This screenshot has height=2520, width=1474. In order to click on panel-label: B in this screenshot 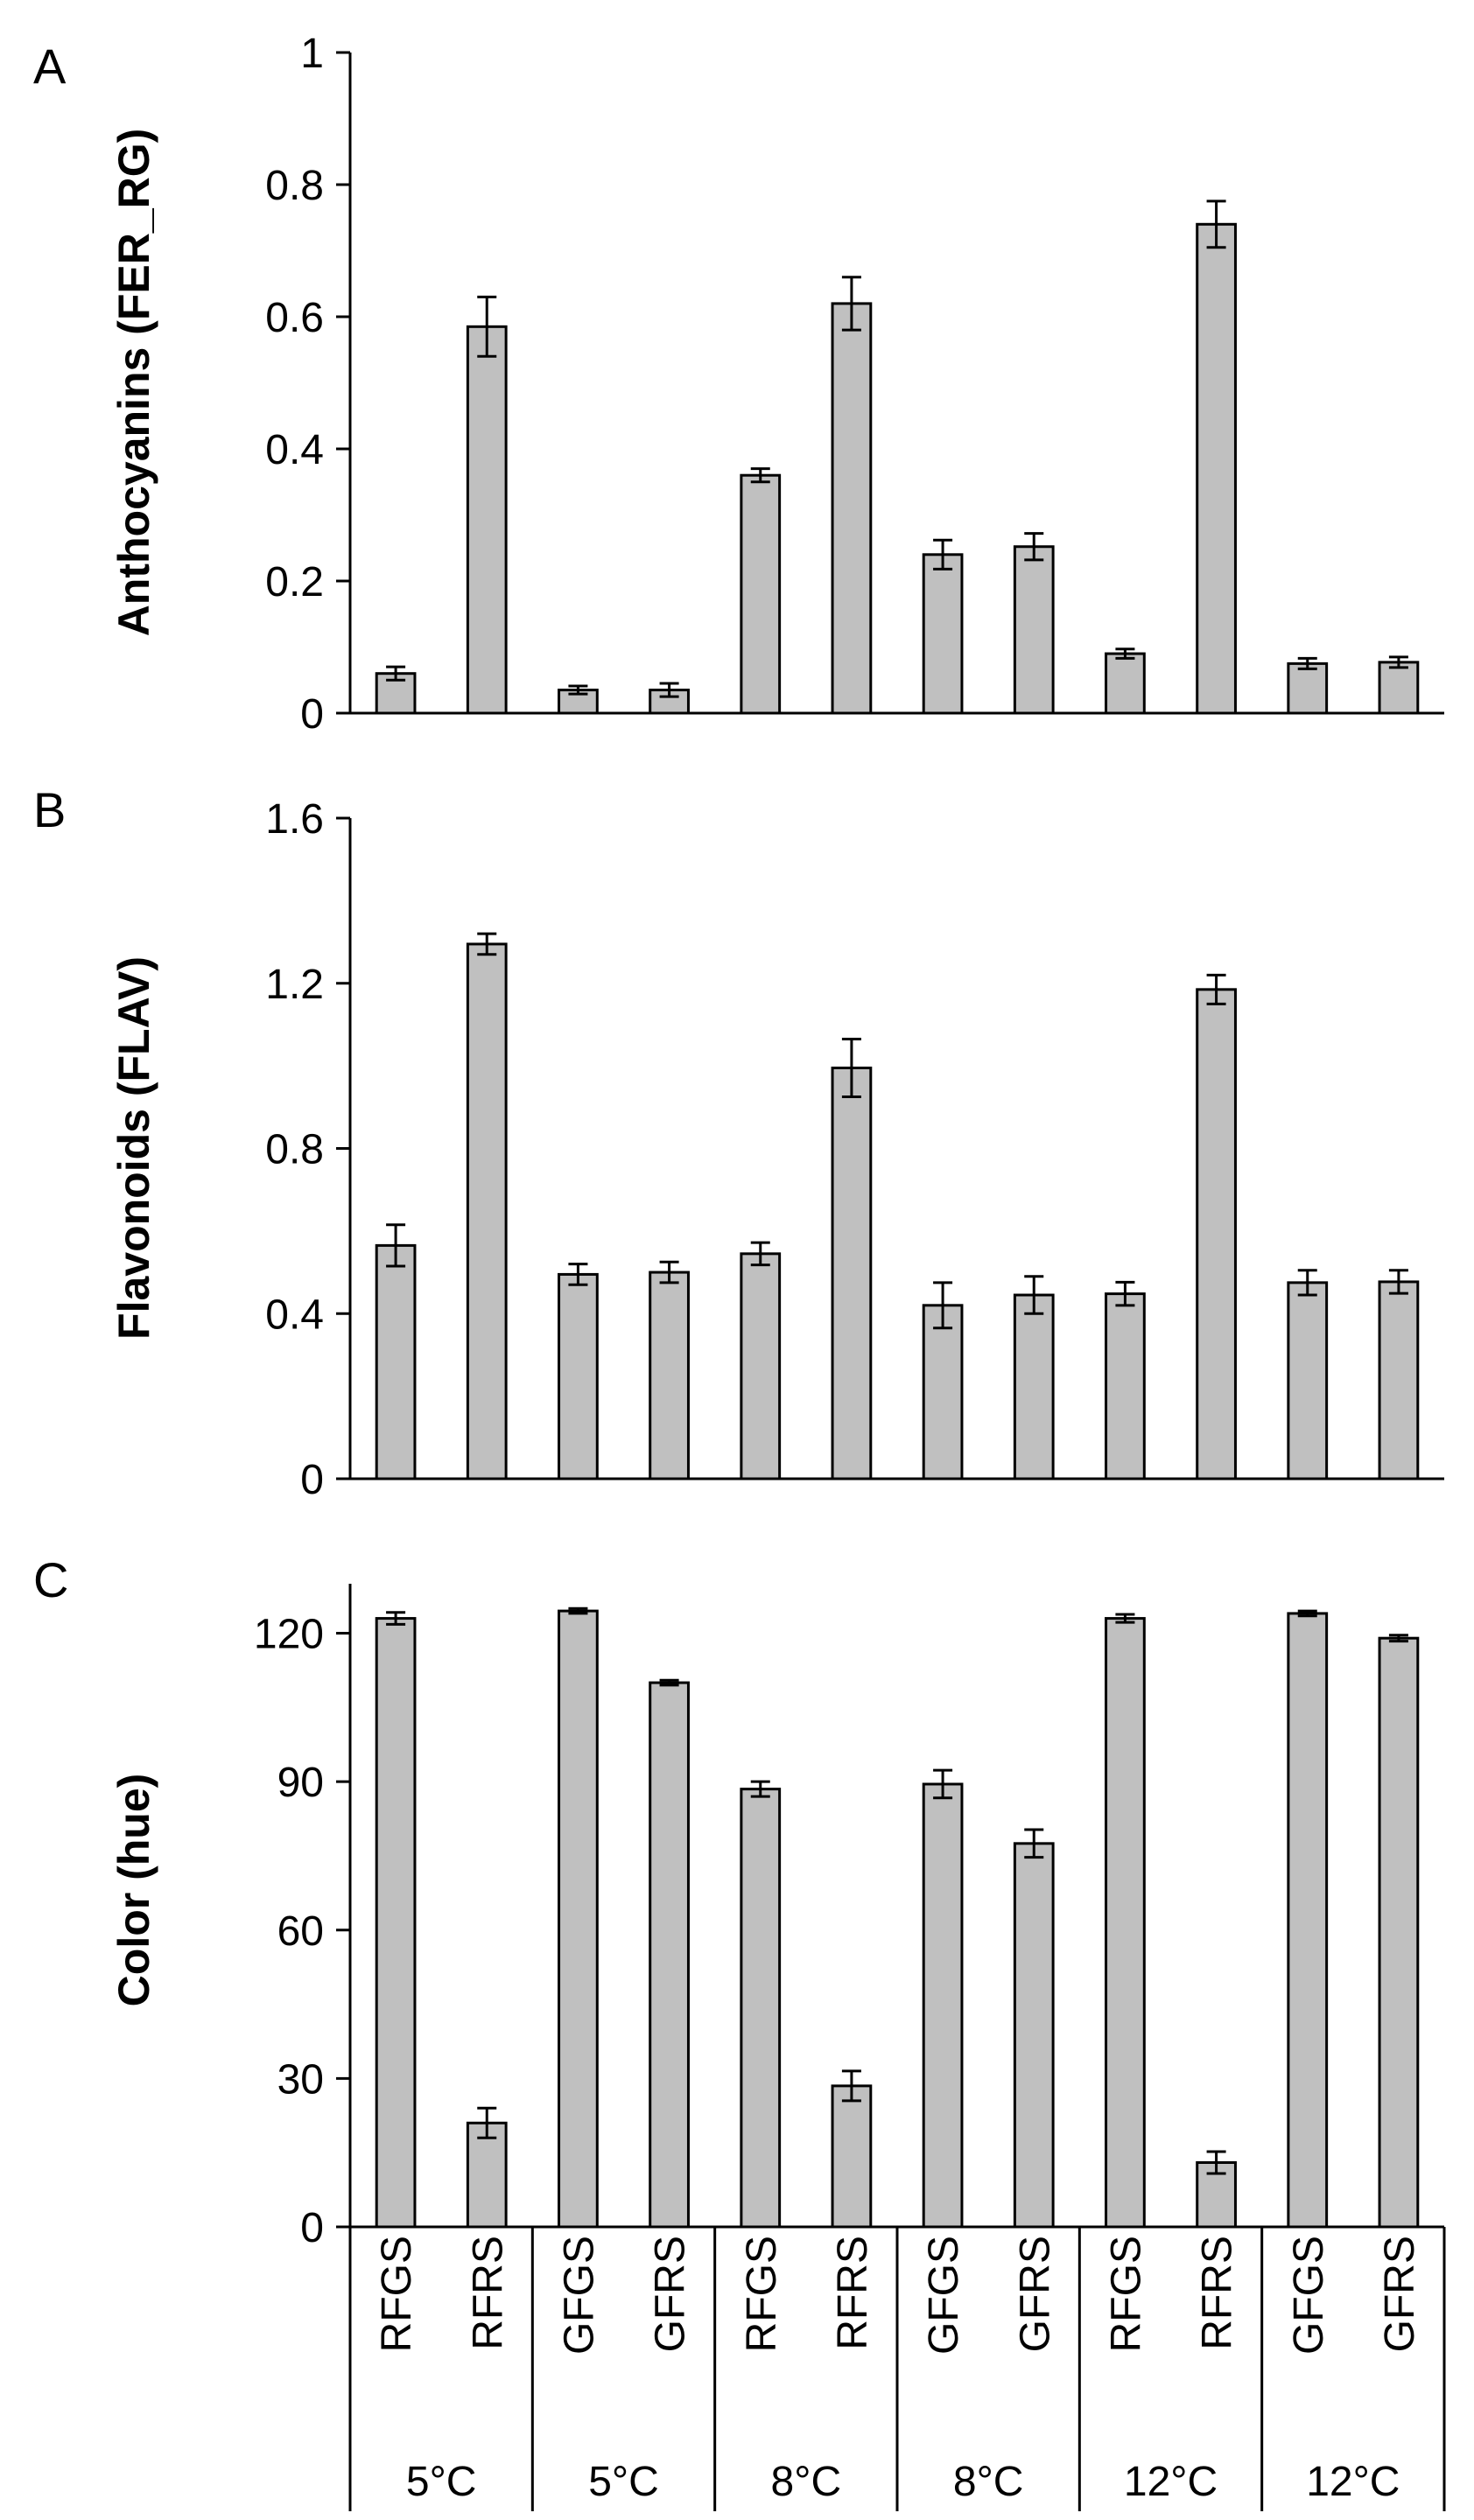, I will do `click(49, 809)`.